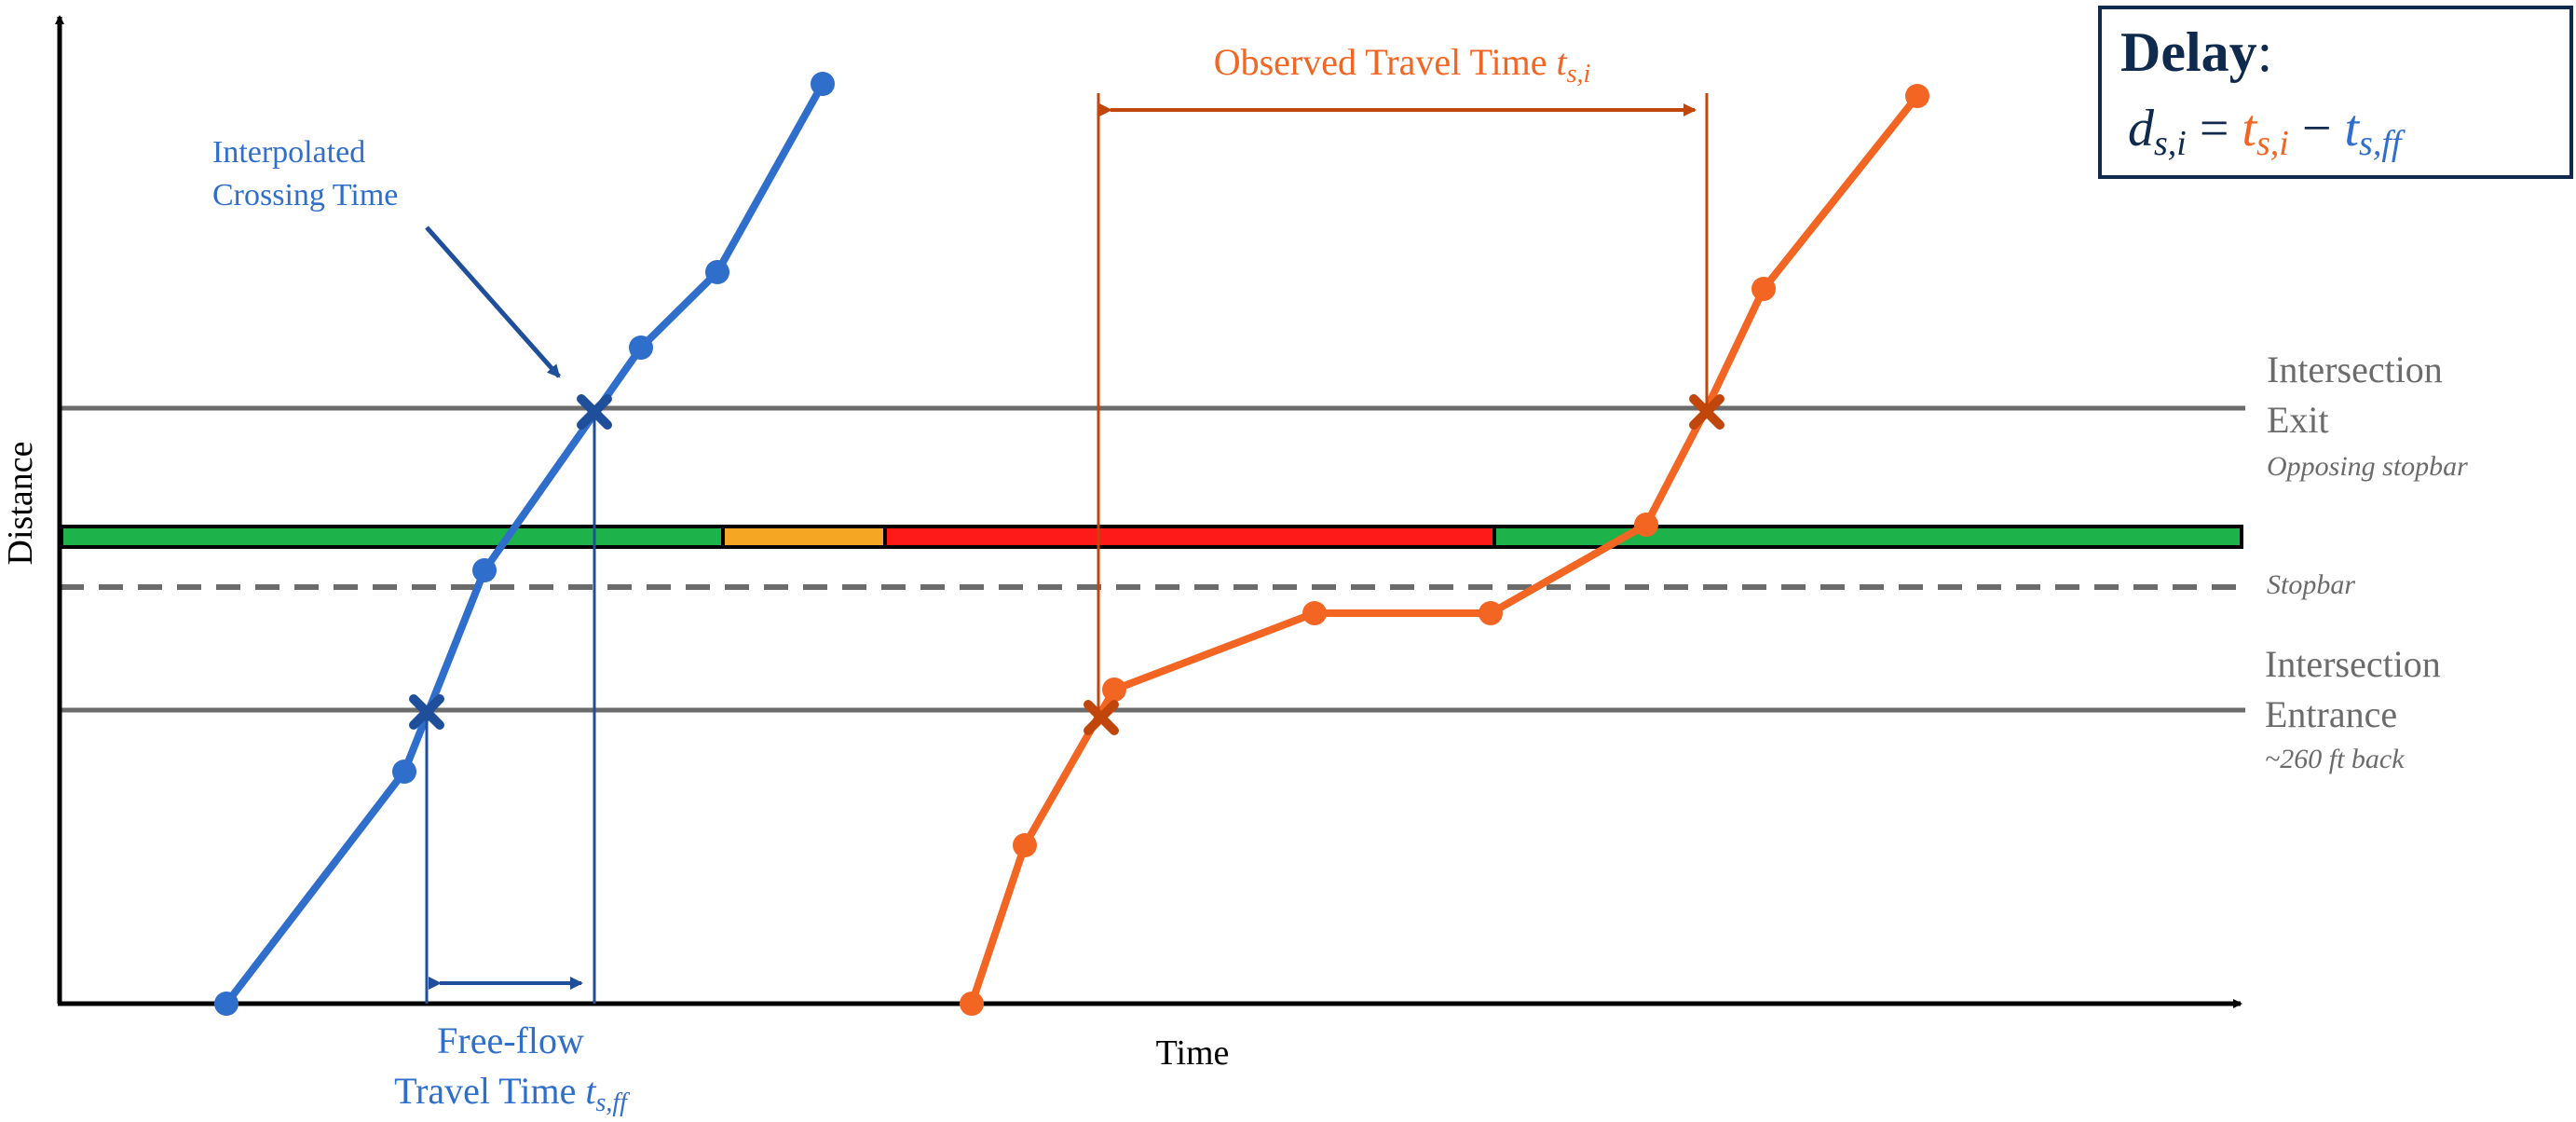  Describe the element at coordinates (2353, 664) in the screenshot. I see `entrance-label-line1: Intersection` at that location.